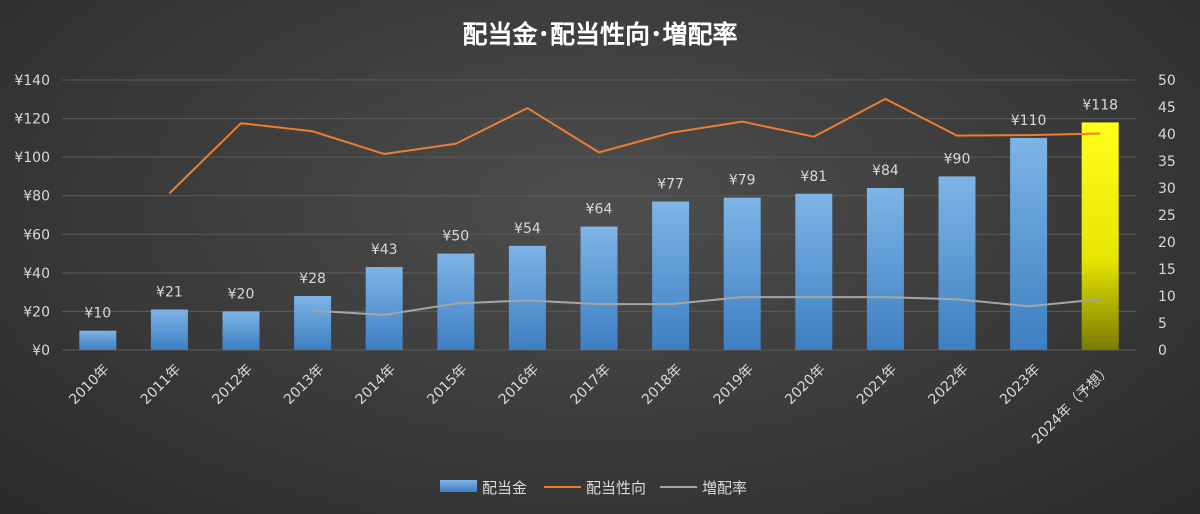 Image resolution: width=1200 pixels, height=514 pixels. I want to click on bar-data-label: ¥110, so click(1029, 121).